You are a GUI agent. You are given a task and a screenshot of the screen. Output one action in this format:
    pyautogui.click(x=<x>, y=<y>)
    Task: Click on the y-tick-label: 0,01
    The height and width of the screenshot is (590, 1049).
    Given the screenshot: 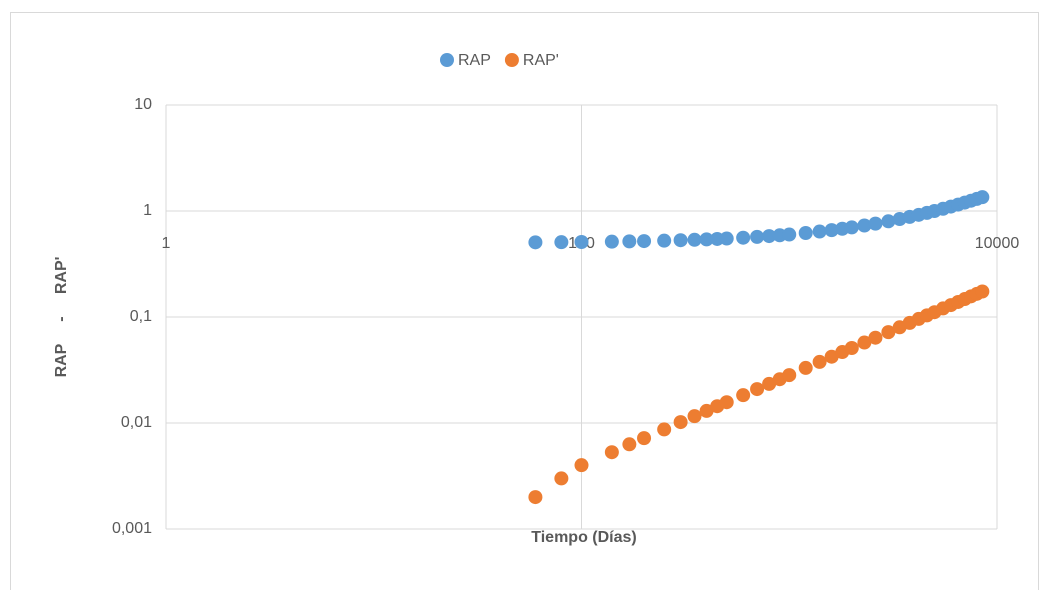 What is the action you would take?
    pyautogui.click(x=136, y=422)
    